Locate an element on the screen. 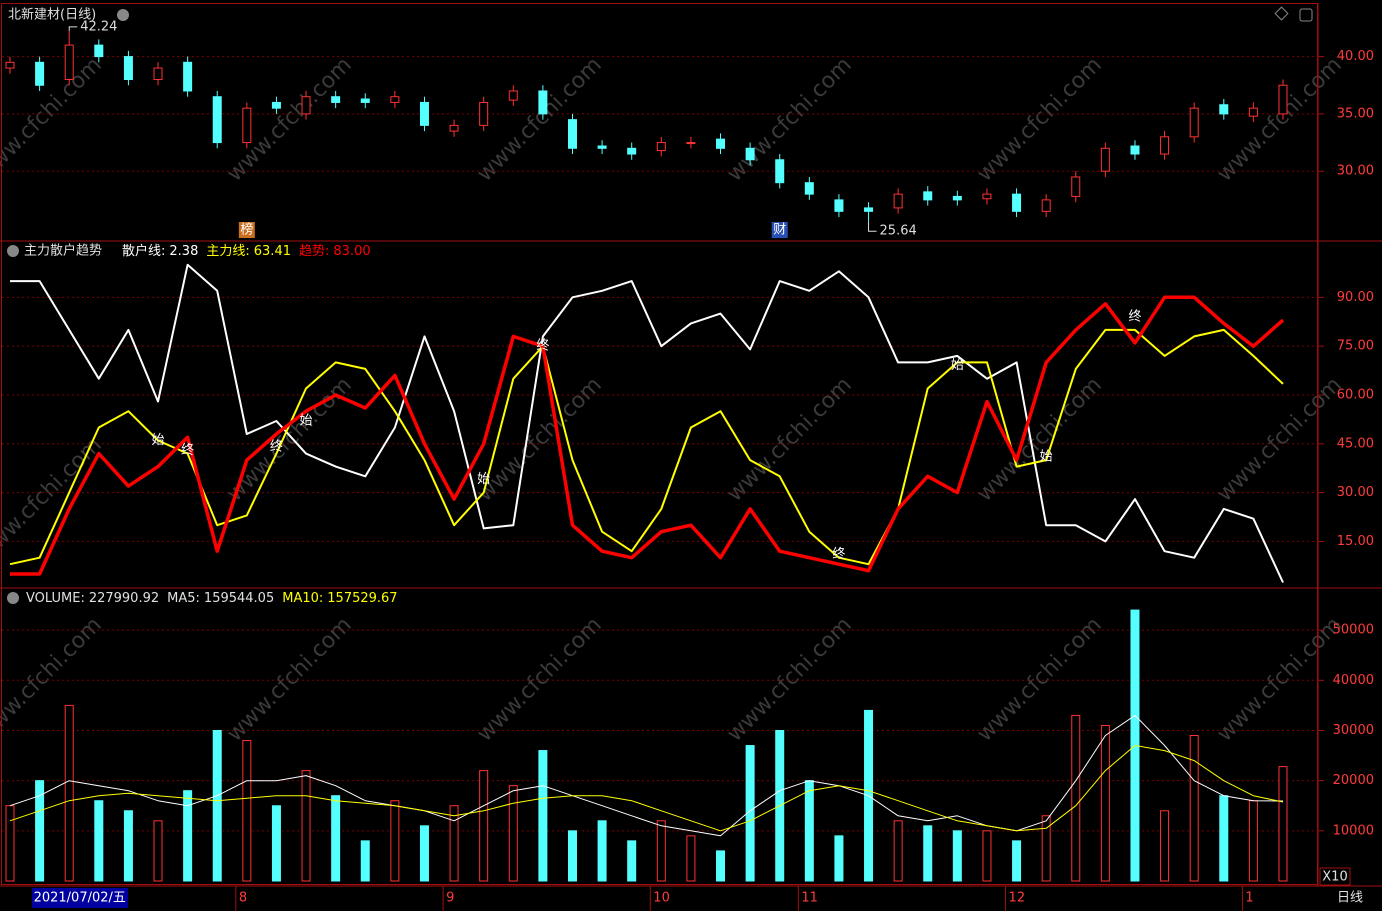 The height and width of the screenshot is (911, 1382). cursor-date: 2021/07/02/五 is located at coordinates (80, 898).